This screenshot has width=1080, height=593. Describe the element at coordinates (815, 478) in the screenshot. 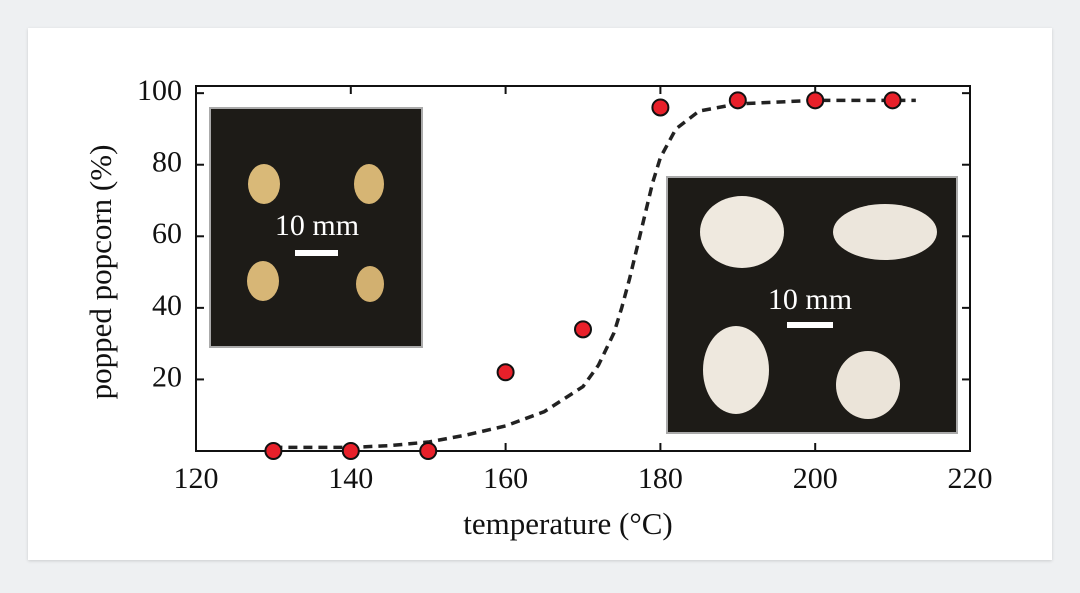

I see `x-tick-label: 200` at that location.